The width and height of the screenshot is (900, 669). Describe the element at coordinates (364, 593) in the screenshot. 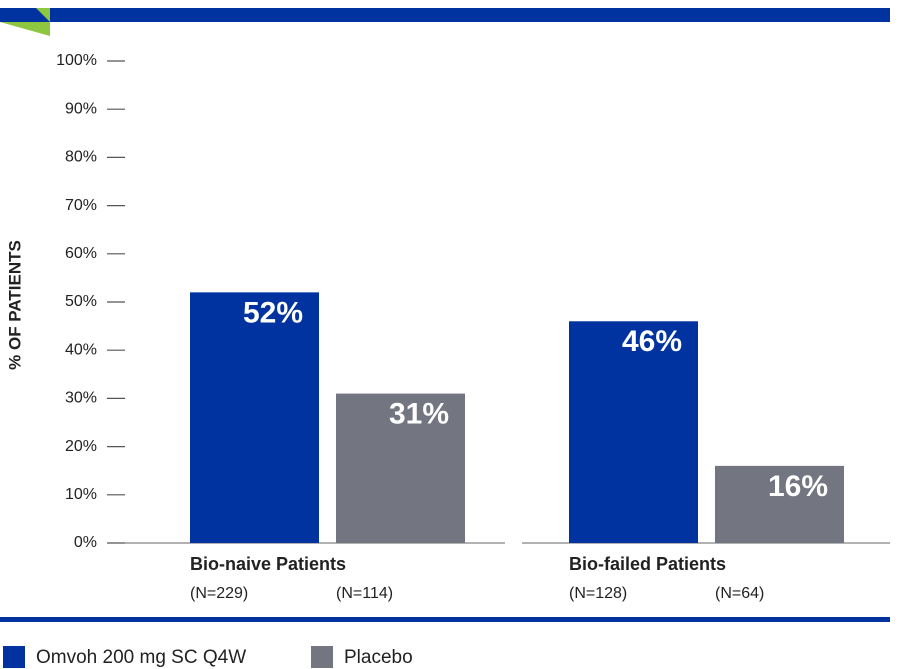

I see `n-label: (N=114)` at that location.